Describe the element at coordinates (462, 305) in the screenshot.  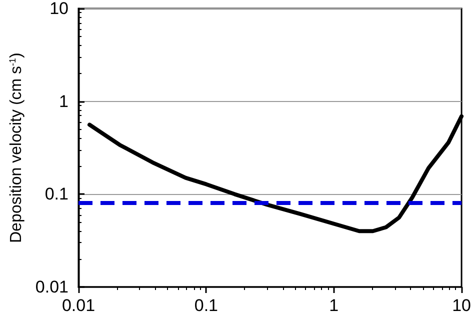
I see `x-tick-label: 10` at that location.